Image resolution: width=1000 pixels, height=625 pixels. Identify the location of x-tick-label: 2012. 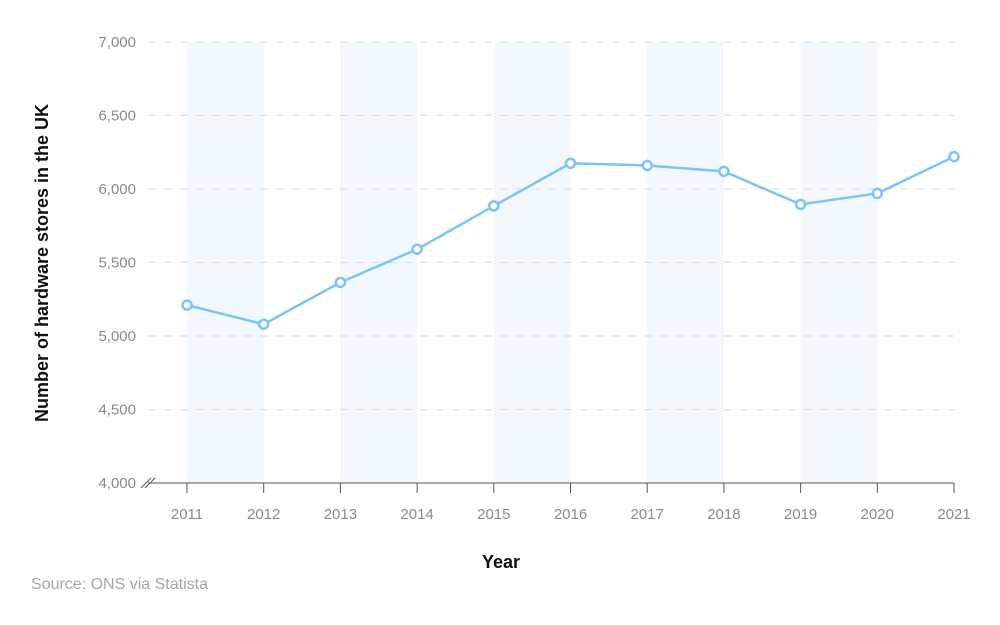
(263, 514).